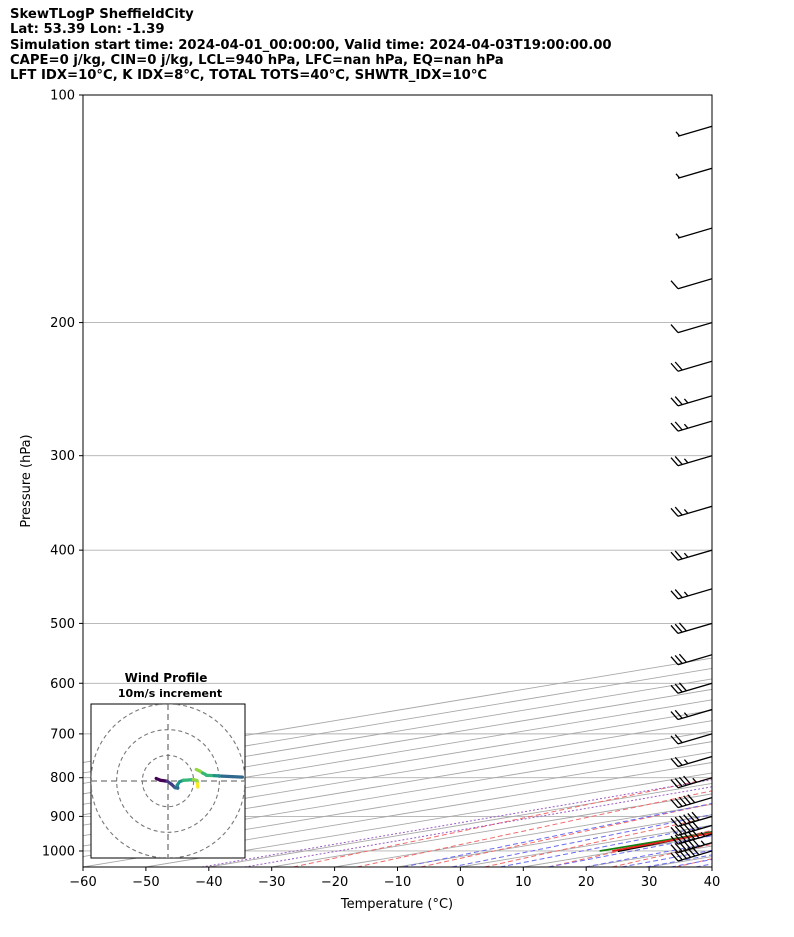 This screenshot has width=794, height=937. I want to click on hodograph-plot, so click(168, 781).